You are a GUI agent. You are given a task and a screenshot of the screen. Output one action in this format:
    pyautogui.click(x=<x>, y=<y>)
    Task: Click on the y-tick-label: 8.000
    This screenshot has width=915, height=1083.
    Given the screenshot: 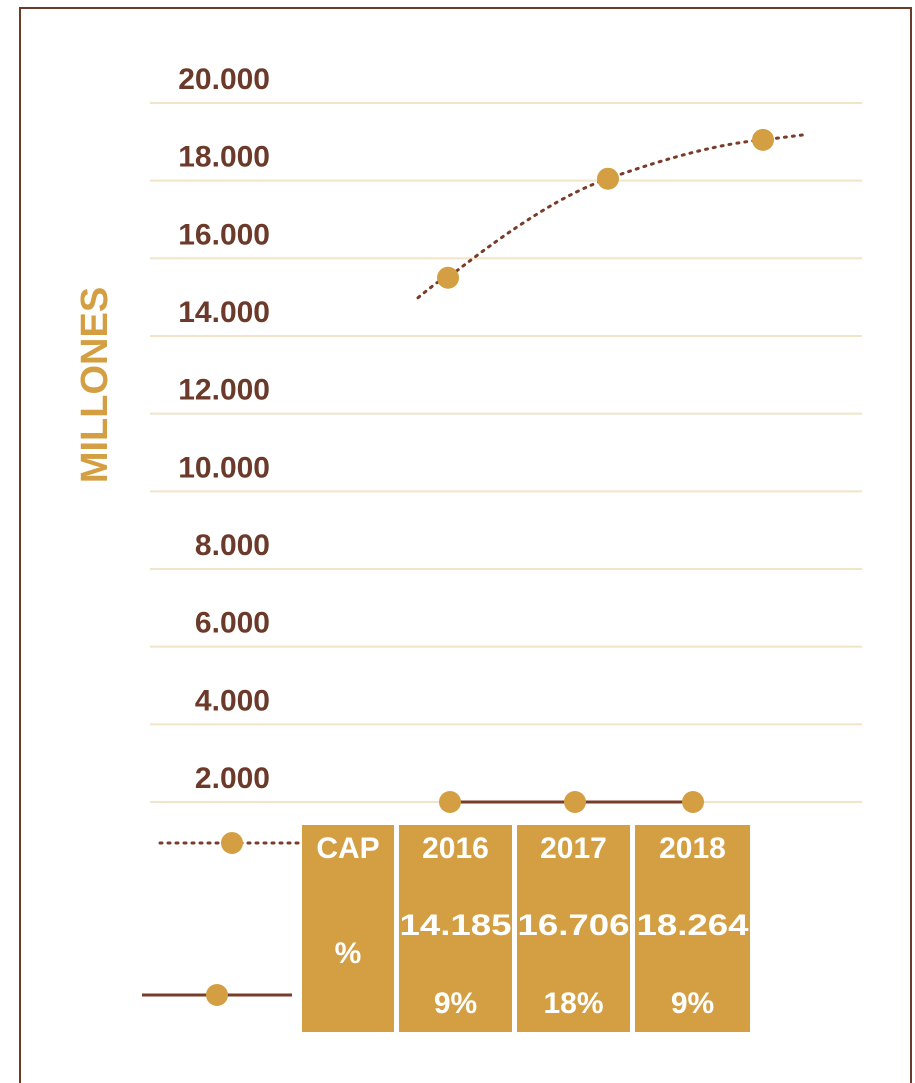 What is the action you would take?
    pyautogui.click(x=232, y=545)
    